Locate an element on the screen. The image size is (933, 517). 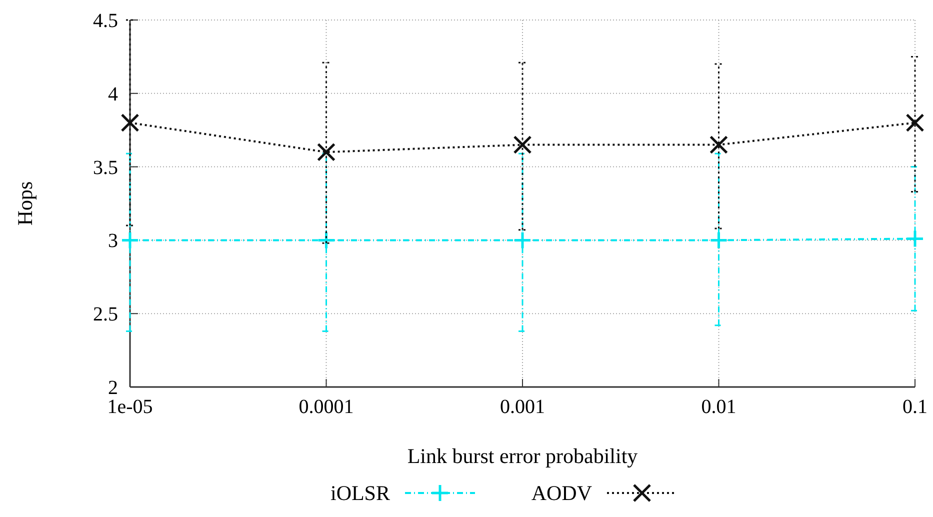
y-tick-label: 3.5 is located at coordinates (105, 167).